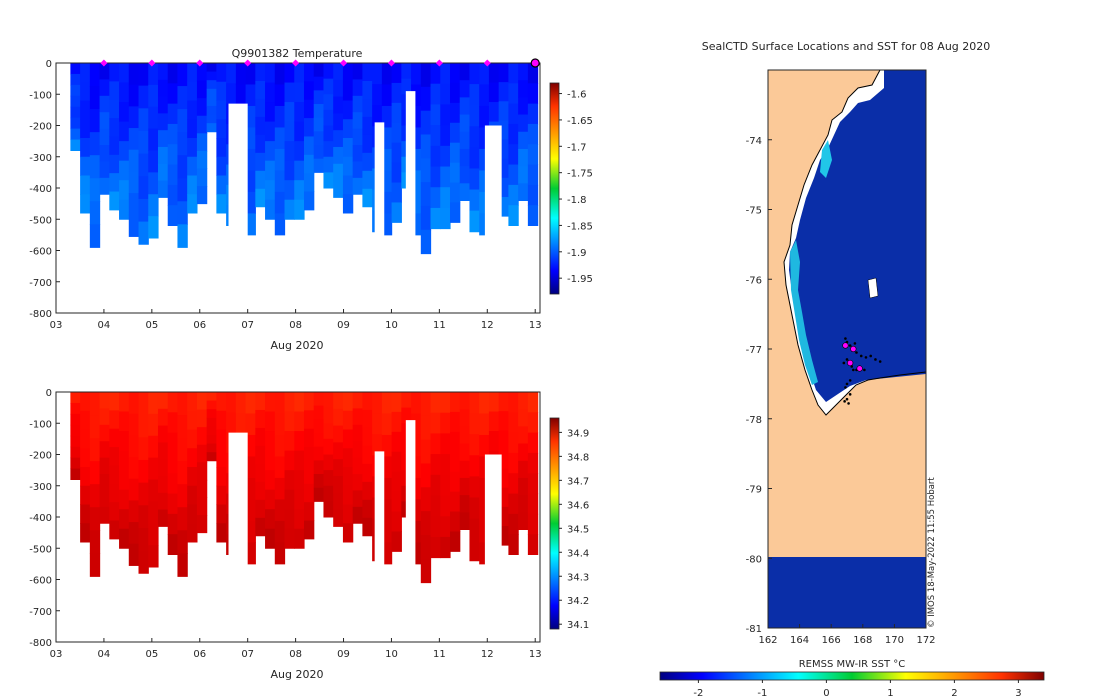  What do you see at coordinates (487, 654) in the screenshot?
I see `x-tick-label: 12` at bounding box center [487, 654].